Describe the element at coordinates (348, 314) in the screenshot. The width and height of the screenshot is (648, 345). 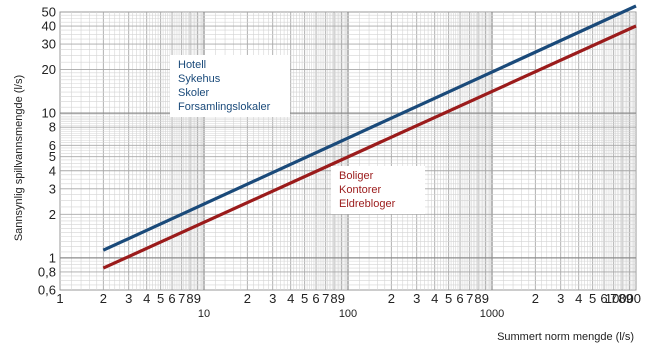
I see `x-decade-label: 100` at that location.